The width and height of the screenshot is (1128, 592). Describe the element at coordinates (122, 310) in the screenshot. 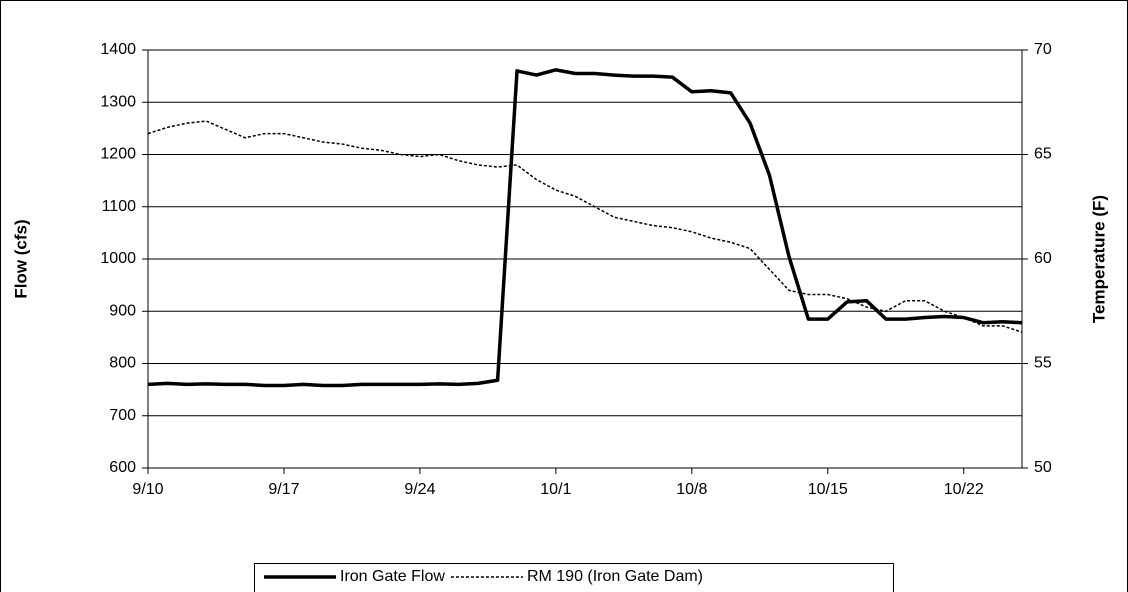

I see `y-tick-label: 900` at that location.